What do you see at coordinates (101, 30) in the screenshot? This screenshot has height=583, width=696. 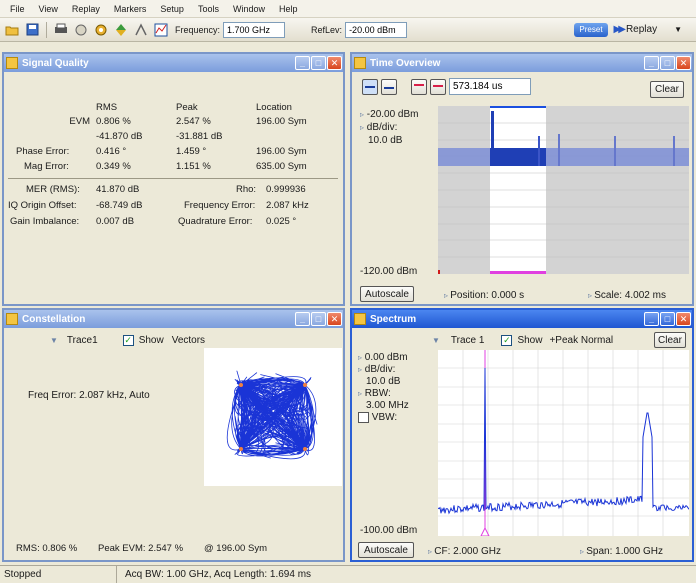 I see `settings-gear-icon` at bounding box center [101, 30].